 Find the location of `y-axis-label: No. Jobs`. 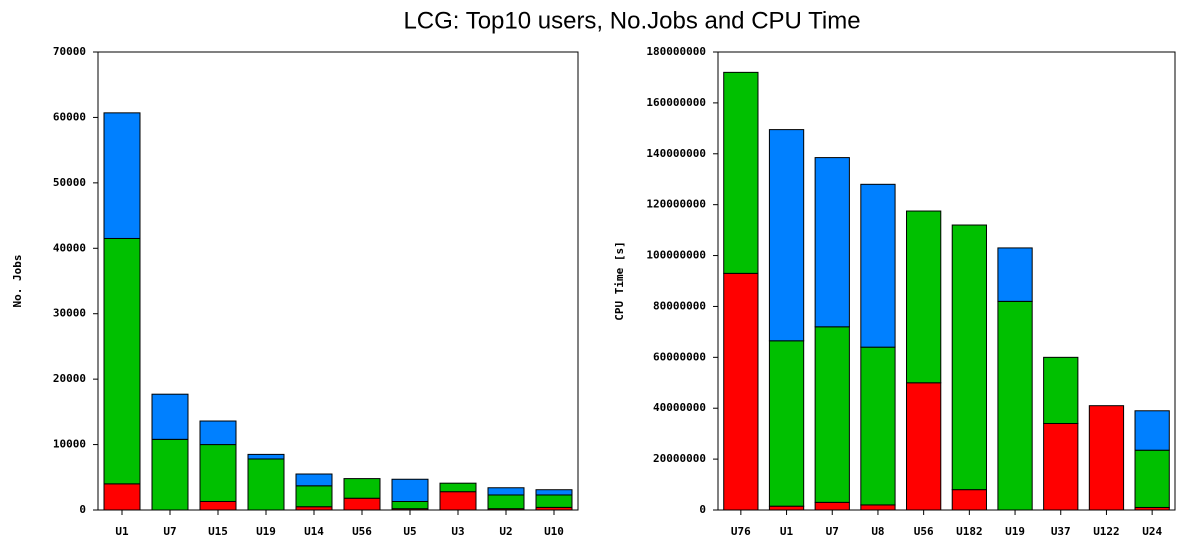

y-axis-label: No. Jobs is located at coordinates (17, 281).